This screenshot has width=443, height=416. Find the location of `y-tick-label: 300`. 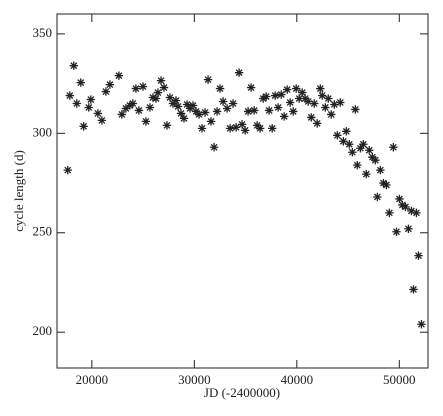

y-tick-label: 300 is located at coordinates (43, 131).